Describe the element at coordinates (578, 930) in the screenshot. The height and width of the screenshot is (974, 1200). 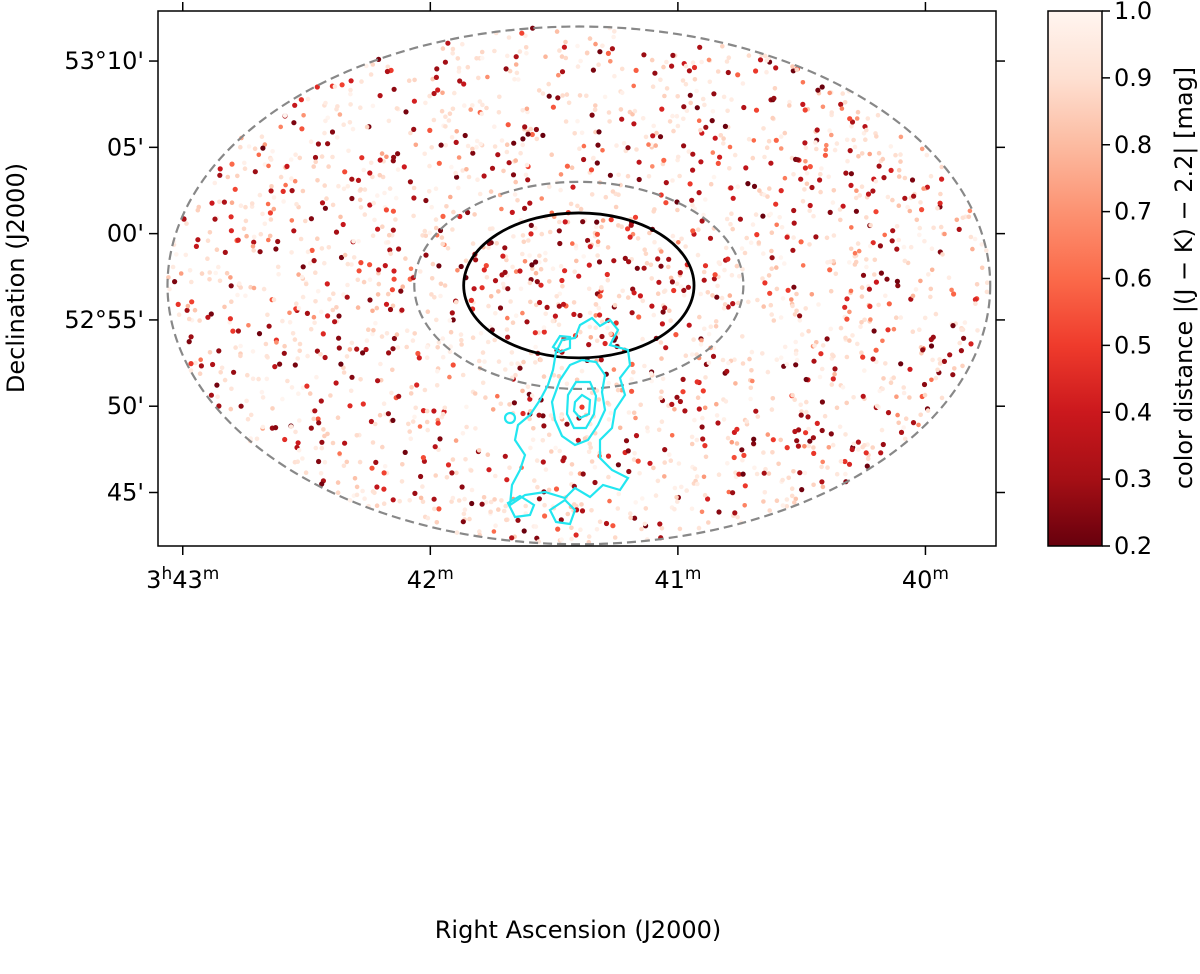
I see `x-axis-label: Right Ascension (J2000)` at that location.